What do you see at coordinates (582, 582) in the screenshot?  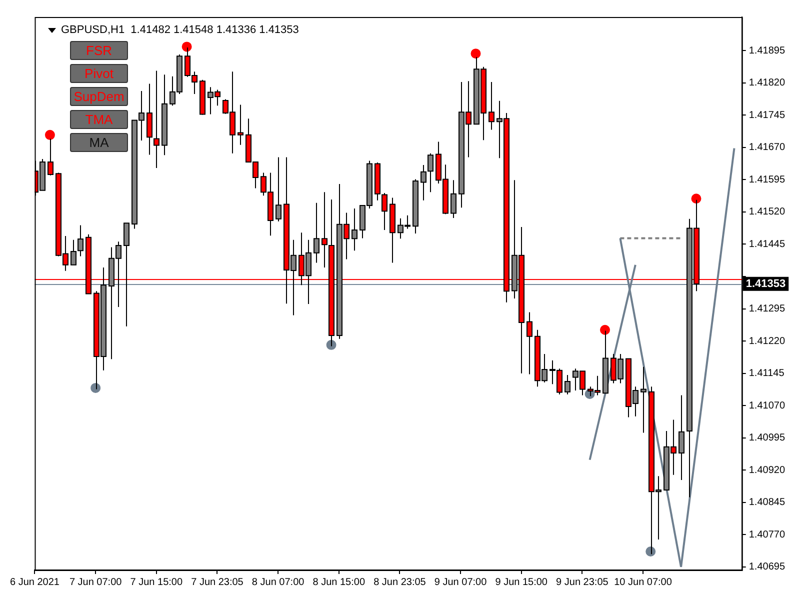 I see `x-tick-label: 9 Jun 23:05` at bounding box center [582, 582].